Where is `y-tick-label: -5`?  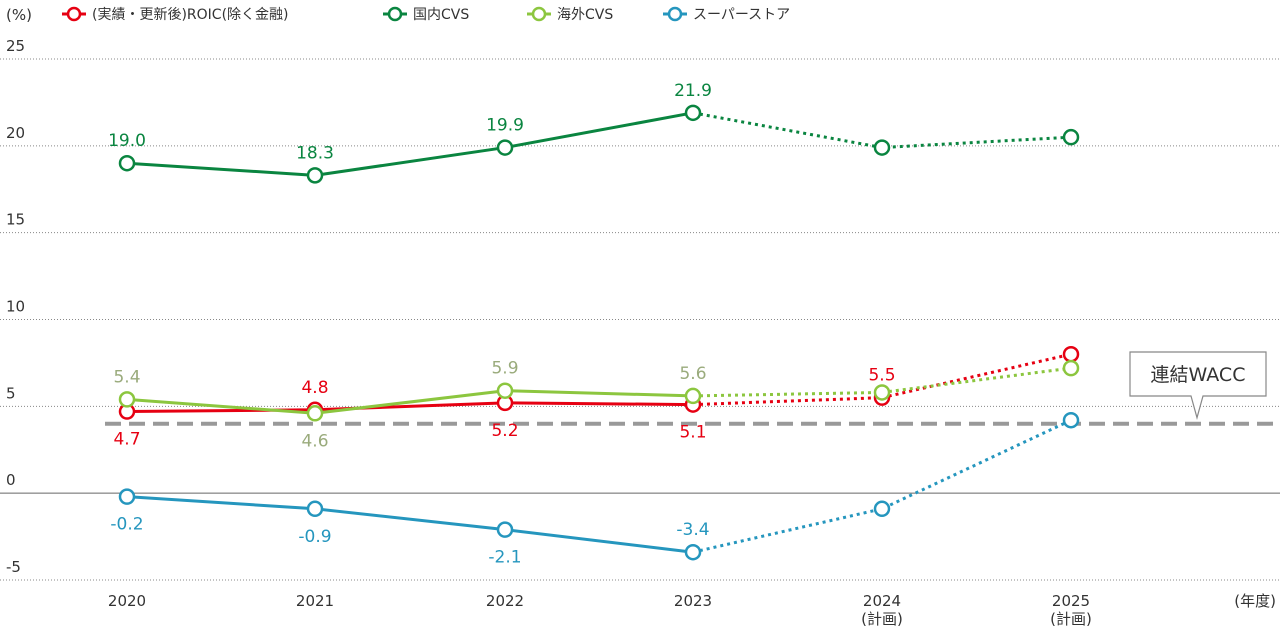
y-tick-label: -5 is located at coordinates (13, 567).